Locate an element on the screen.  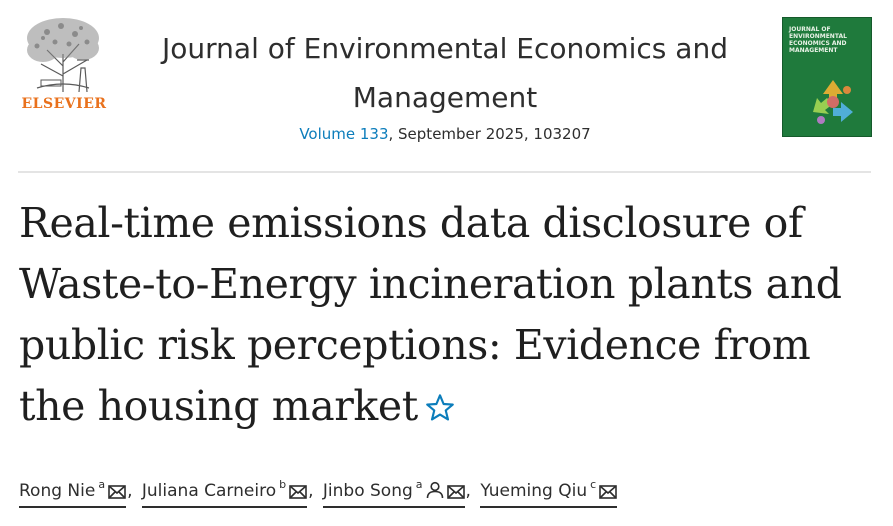
elsevier-wordmark: ELSEVIER is located at coordinates (64, 104).